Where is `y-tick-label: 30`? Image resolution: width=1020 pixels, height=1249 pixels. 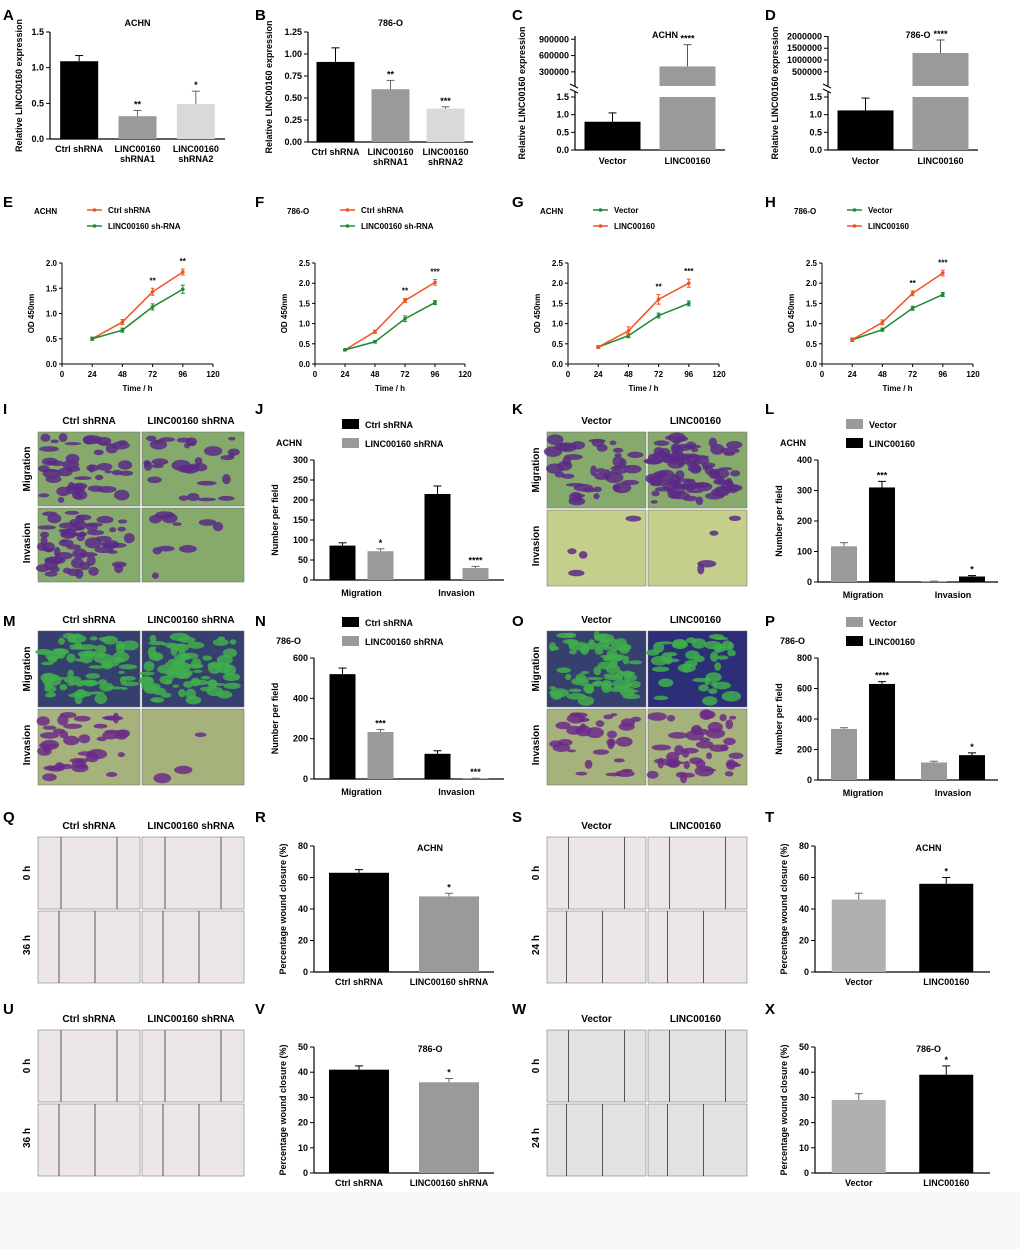
y-tick-label: 30 is located at coordinates (804, 1097).